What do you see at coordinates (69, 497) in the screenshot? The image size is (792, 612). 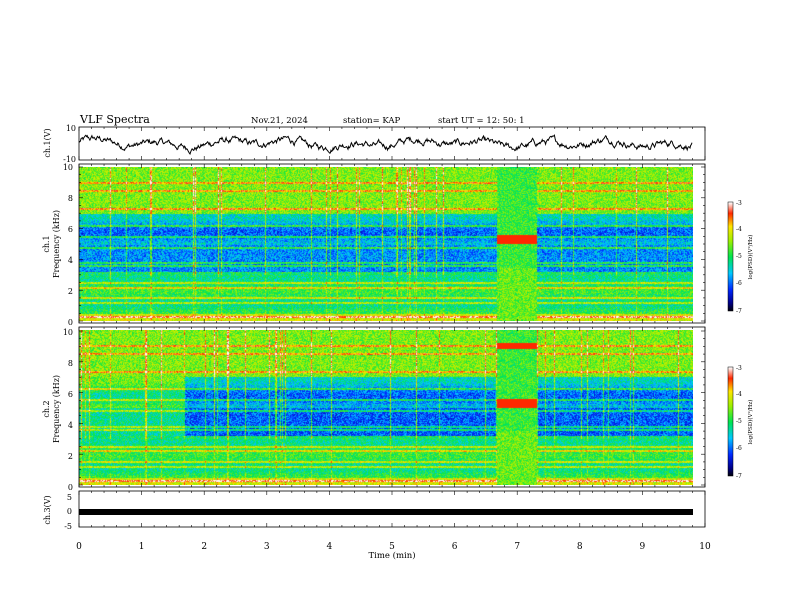 I see `ch3-ytick-5: 5` at bounding box center [69, 497].